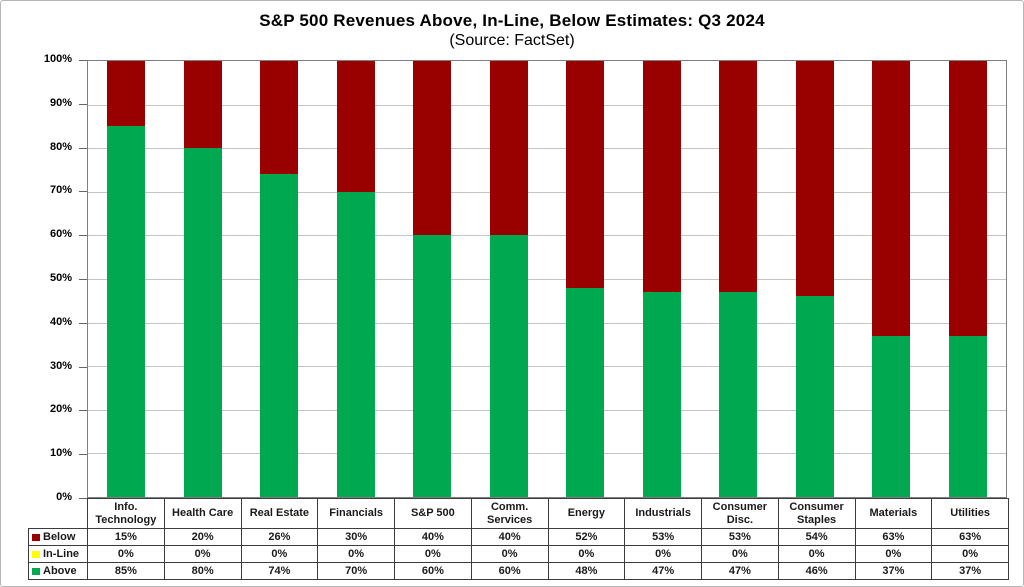 The width and height of the screenshot is (1024, 587). What do you see at coordinates (44, 278) in the screenshot?
I see `y-axis: 0% 10% 20% 30% 40% 50% 60% 70% 80% 90% 100%` at bounding box center [44, 278].